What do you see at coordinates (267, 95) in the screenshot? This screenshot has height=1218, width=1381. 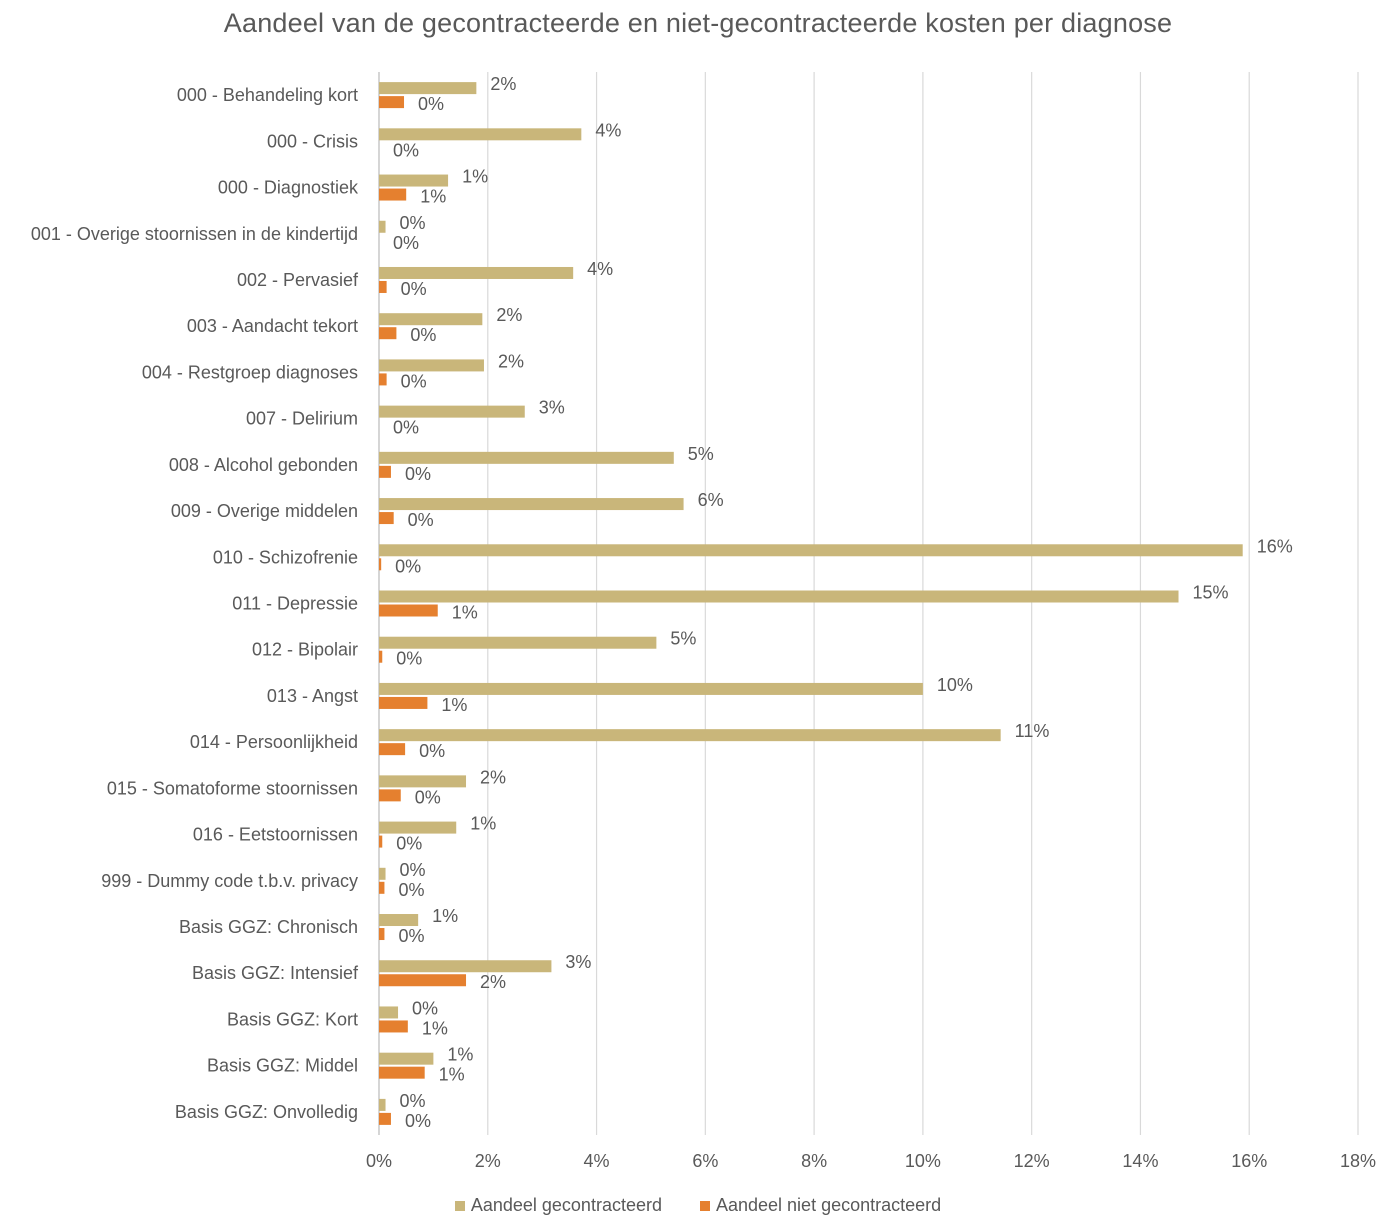 I see `category-label: 000 - Behandeling kort` at bounding box center [267, 95].